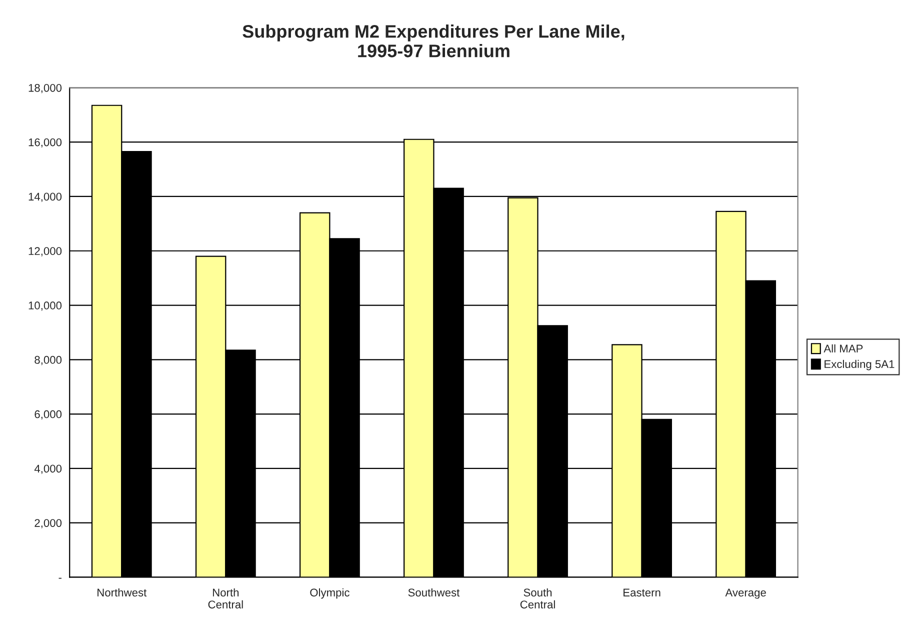 This screenshot has width=916, height=622. I want to click on y-tick-label: 10,000, so click(45, 306).